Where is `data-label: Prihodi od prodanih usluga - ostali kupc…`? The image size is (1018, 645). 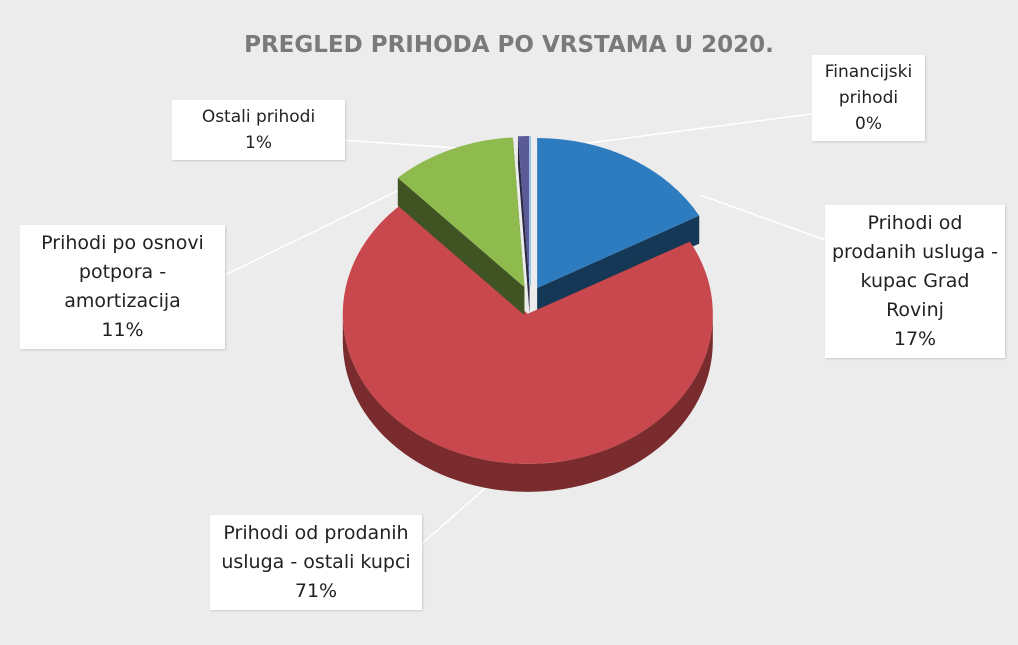
data-label: Prihodi od prodanih usluga - ostali kupc… is located at coordinates (316, 562).